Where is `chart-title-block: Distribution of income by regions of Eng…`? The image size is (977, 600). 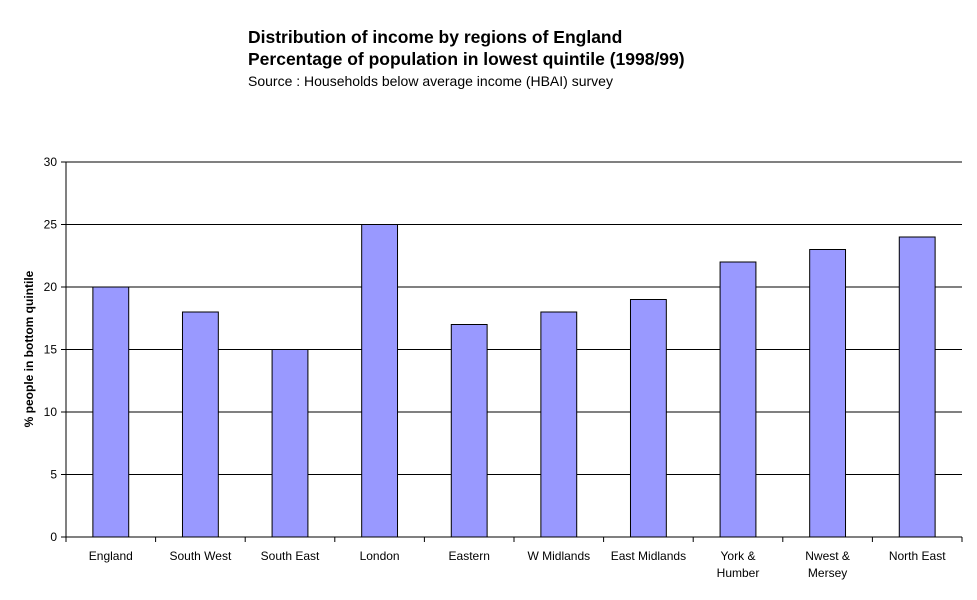
chart-title-block: Distribution of income by regions of Eng… is located at coordinates (466, 58).